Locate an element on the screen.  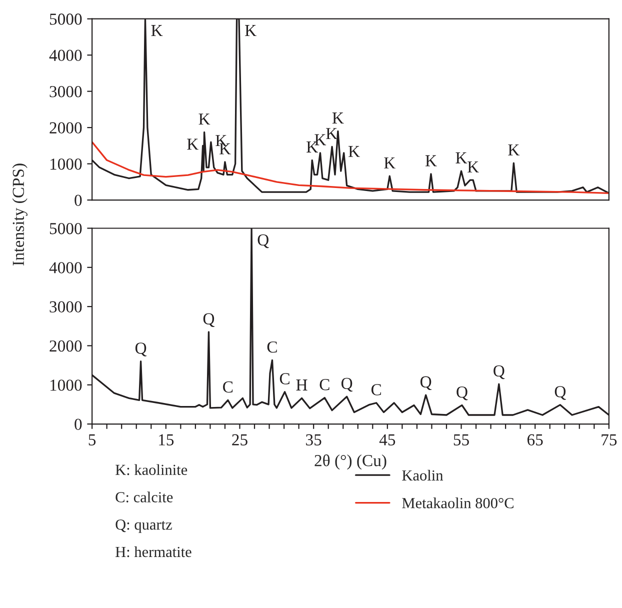
x-tick-label: 65 is located at coordinates (535, 440).